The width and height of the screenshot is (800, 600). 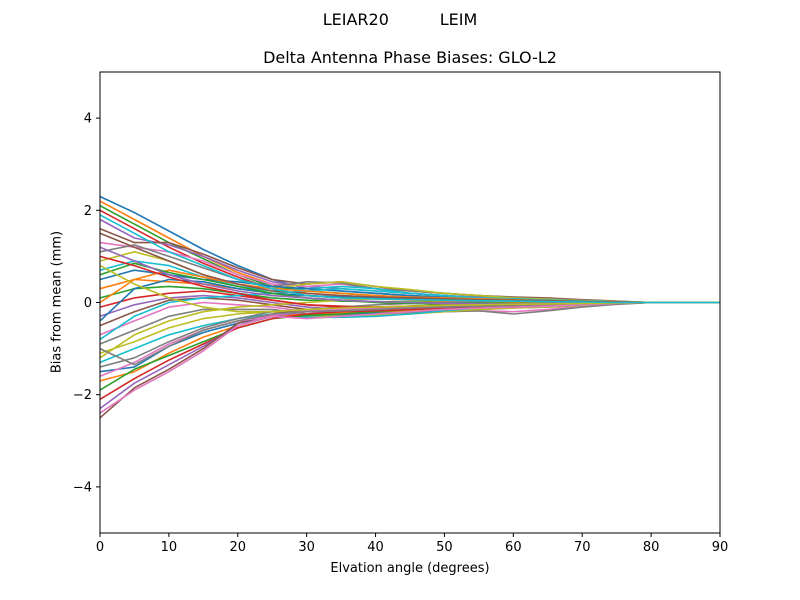 What do you see at coordinates (375, 547) in the screenshot?
I see `x-tick-label: 40` at bounding box center [375, 547].